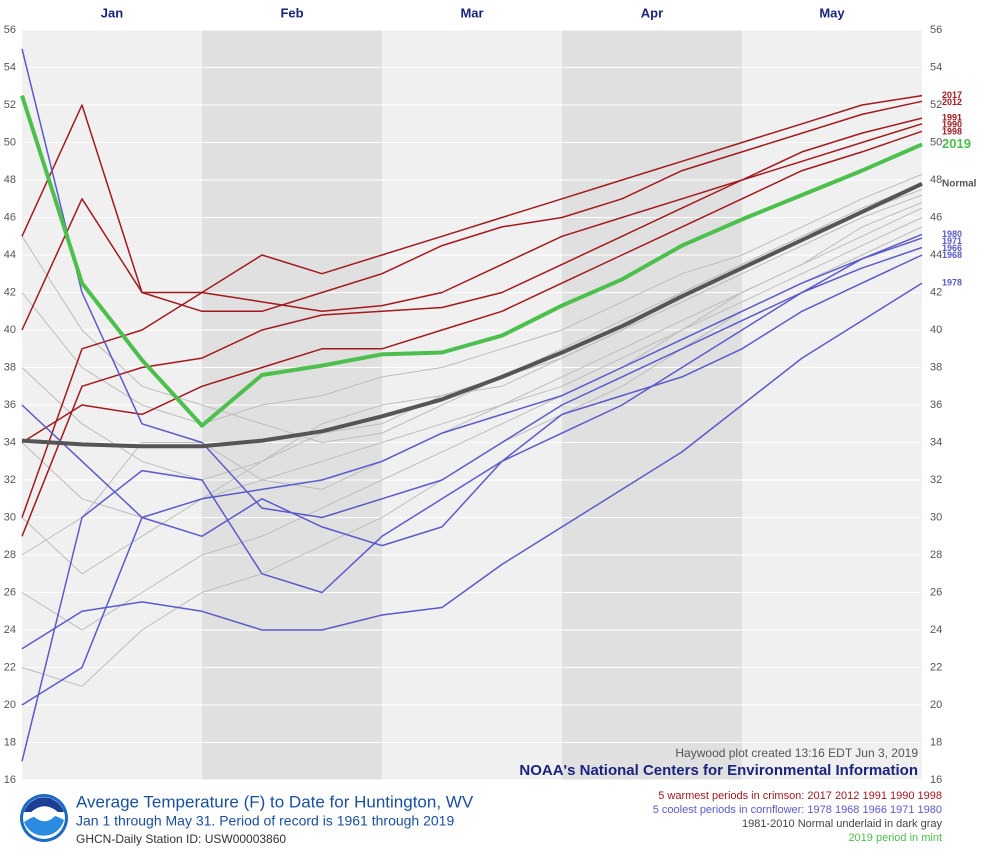 This screenshot has height=855, width=1001. I want to click on series-end-label: 1966, so click(952, 248).